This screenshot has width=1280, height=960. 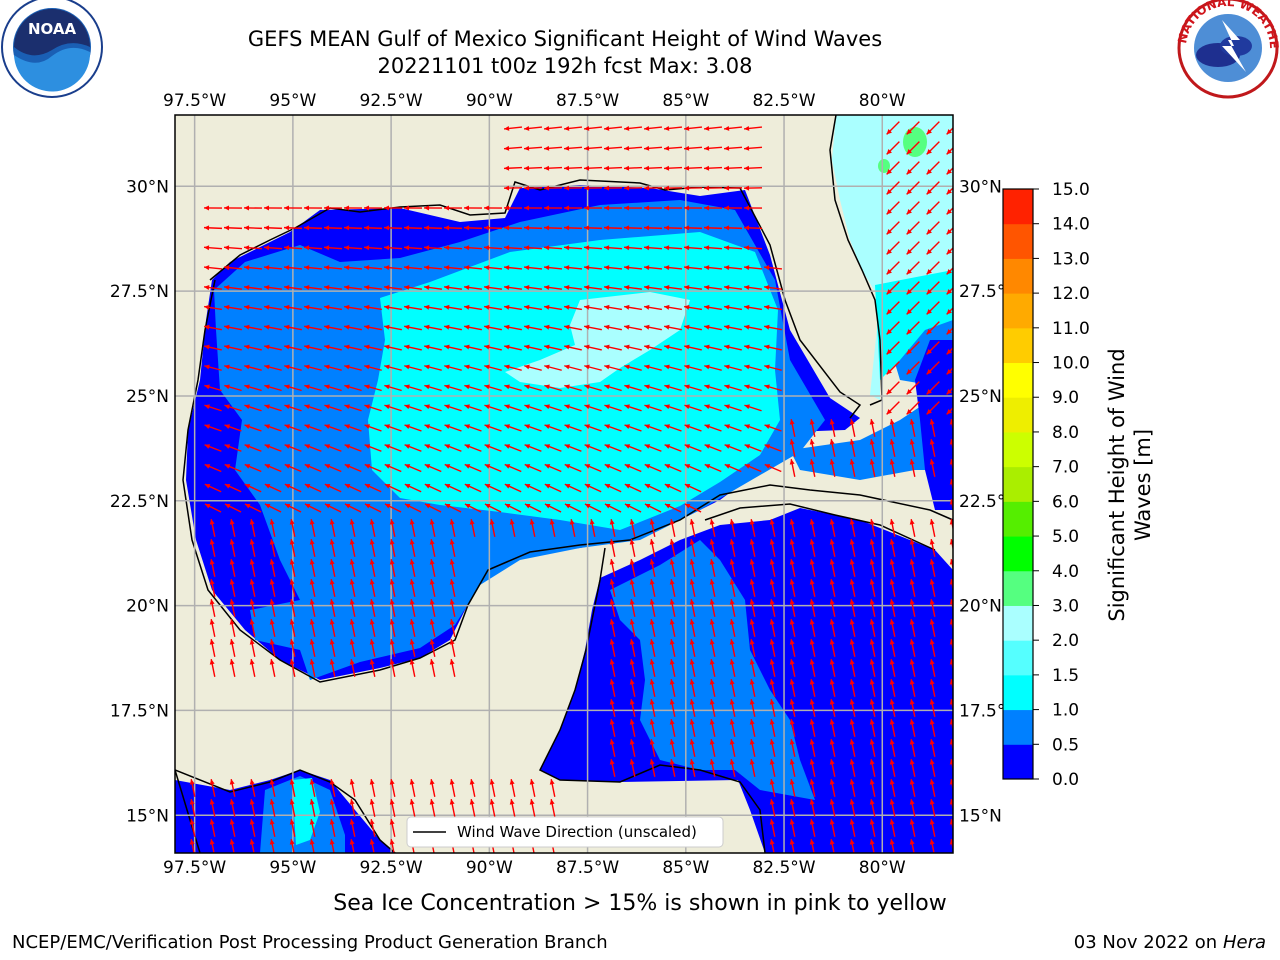 I want to click on lat-tick-left: 27.5°N, so click(x=139, y=292).